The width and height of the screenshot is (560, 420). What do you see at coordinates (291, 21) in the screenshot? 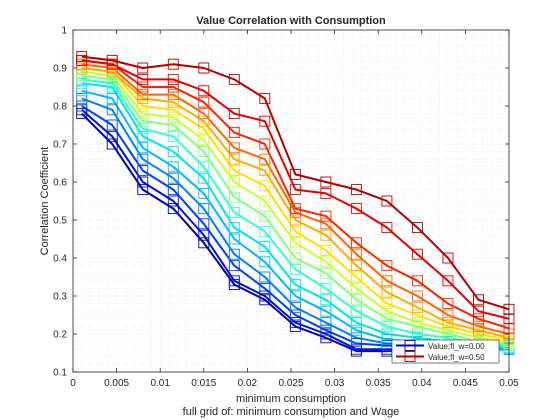
I see `chart-title: Value Correlation with Consumption` at bounding box center [291, 21].